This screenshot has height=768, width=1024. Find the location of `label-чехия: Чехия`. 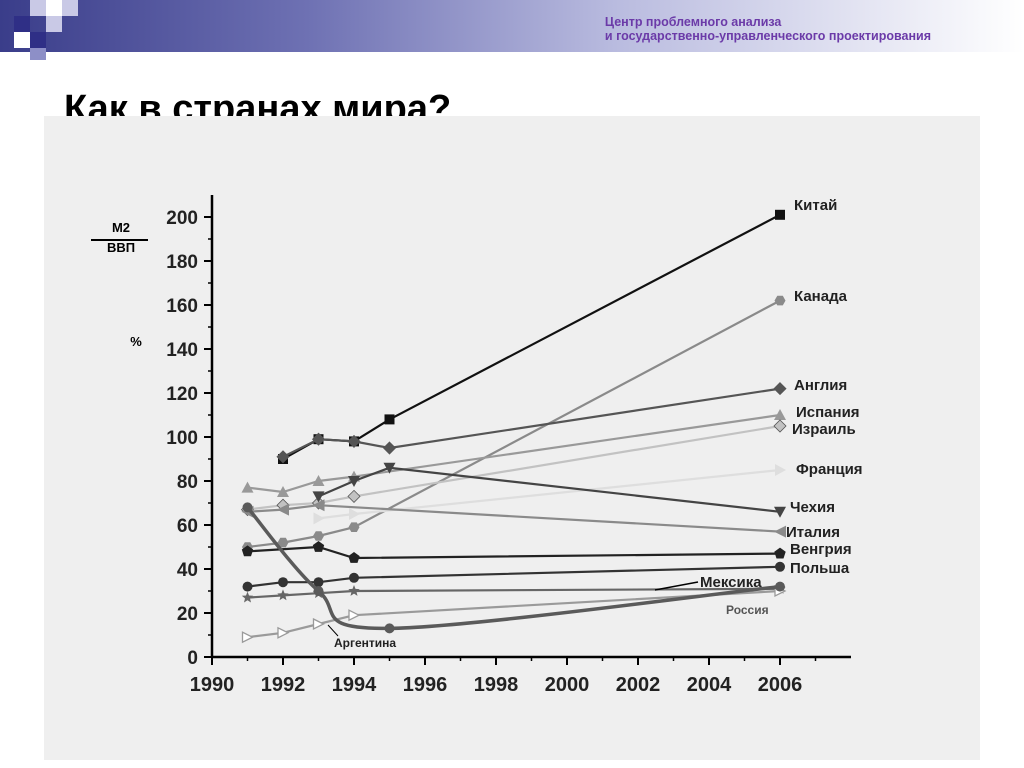

label-чехия: Чехия is located at coordinates (812, 507).